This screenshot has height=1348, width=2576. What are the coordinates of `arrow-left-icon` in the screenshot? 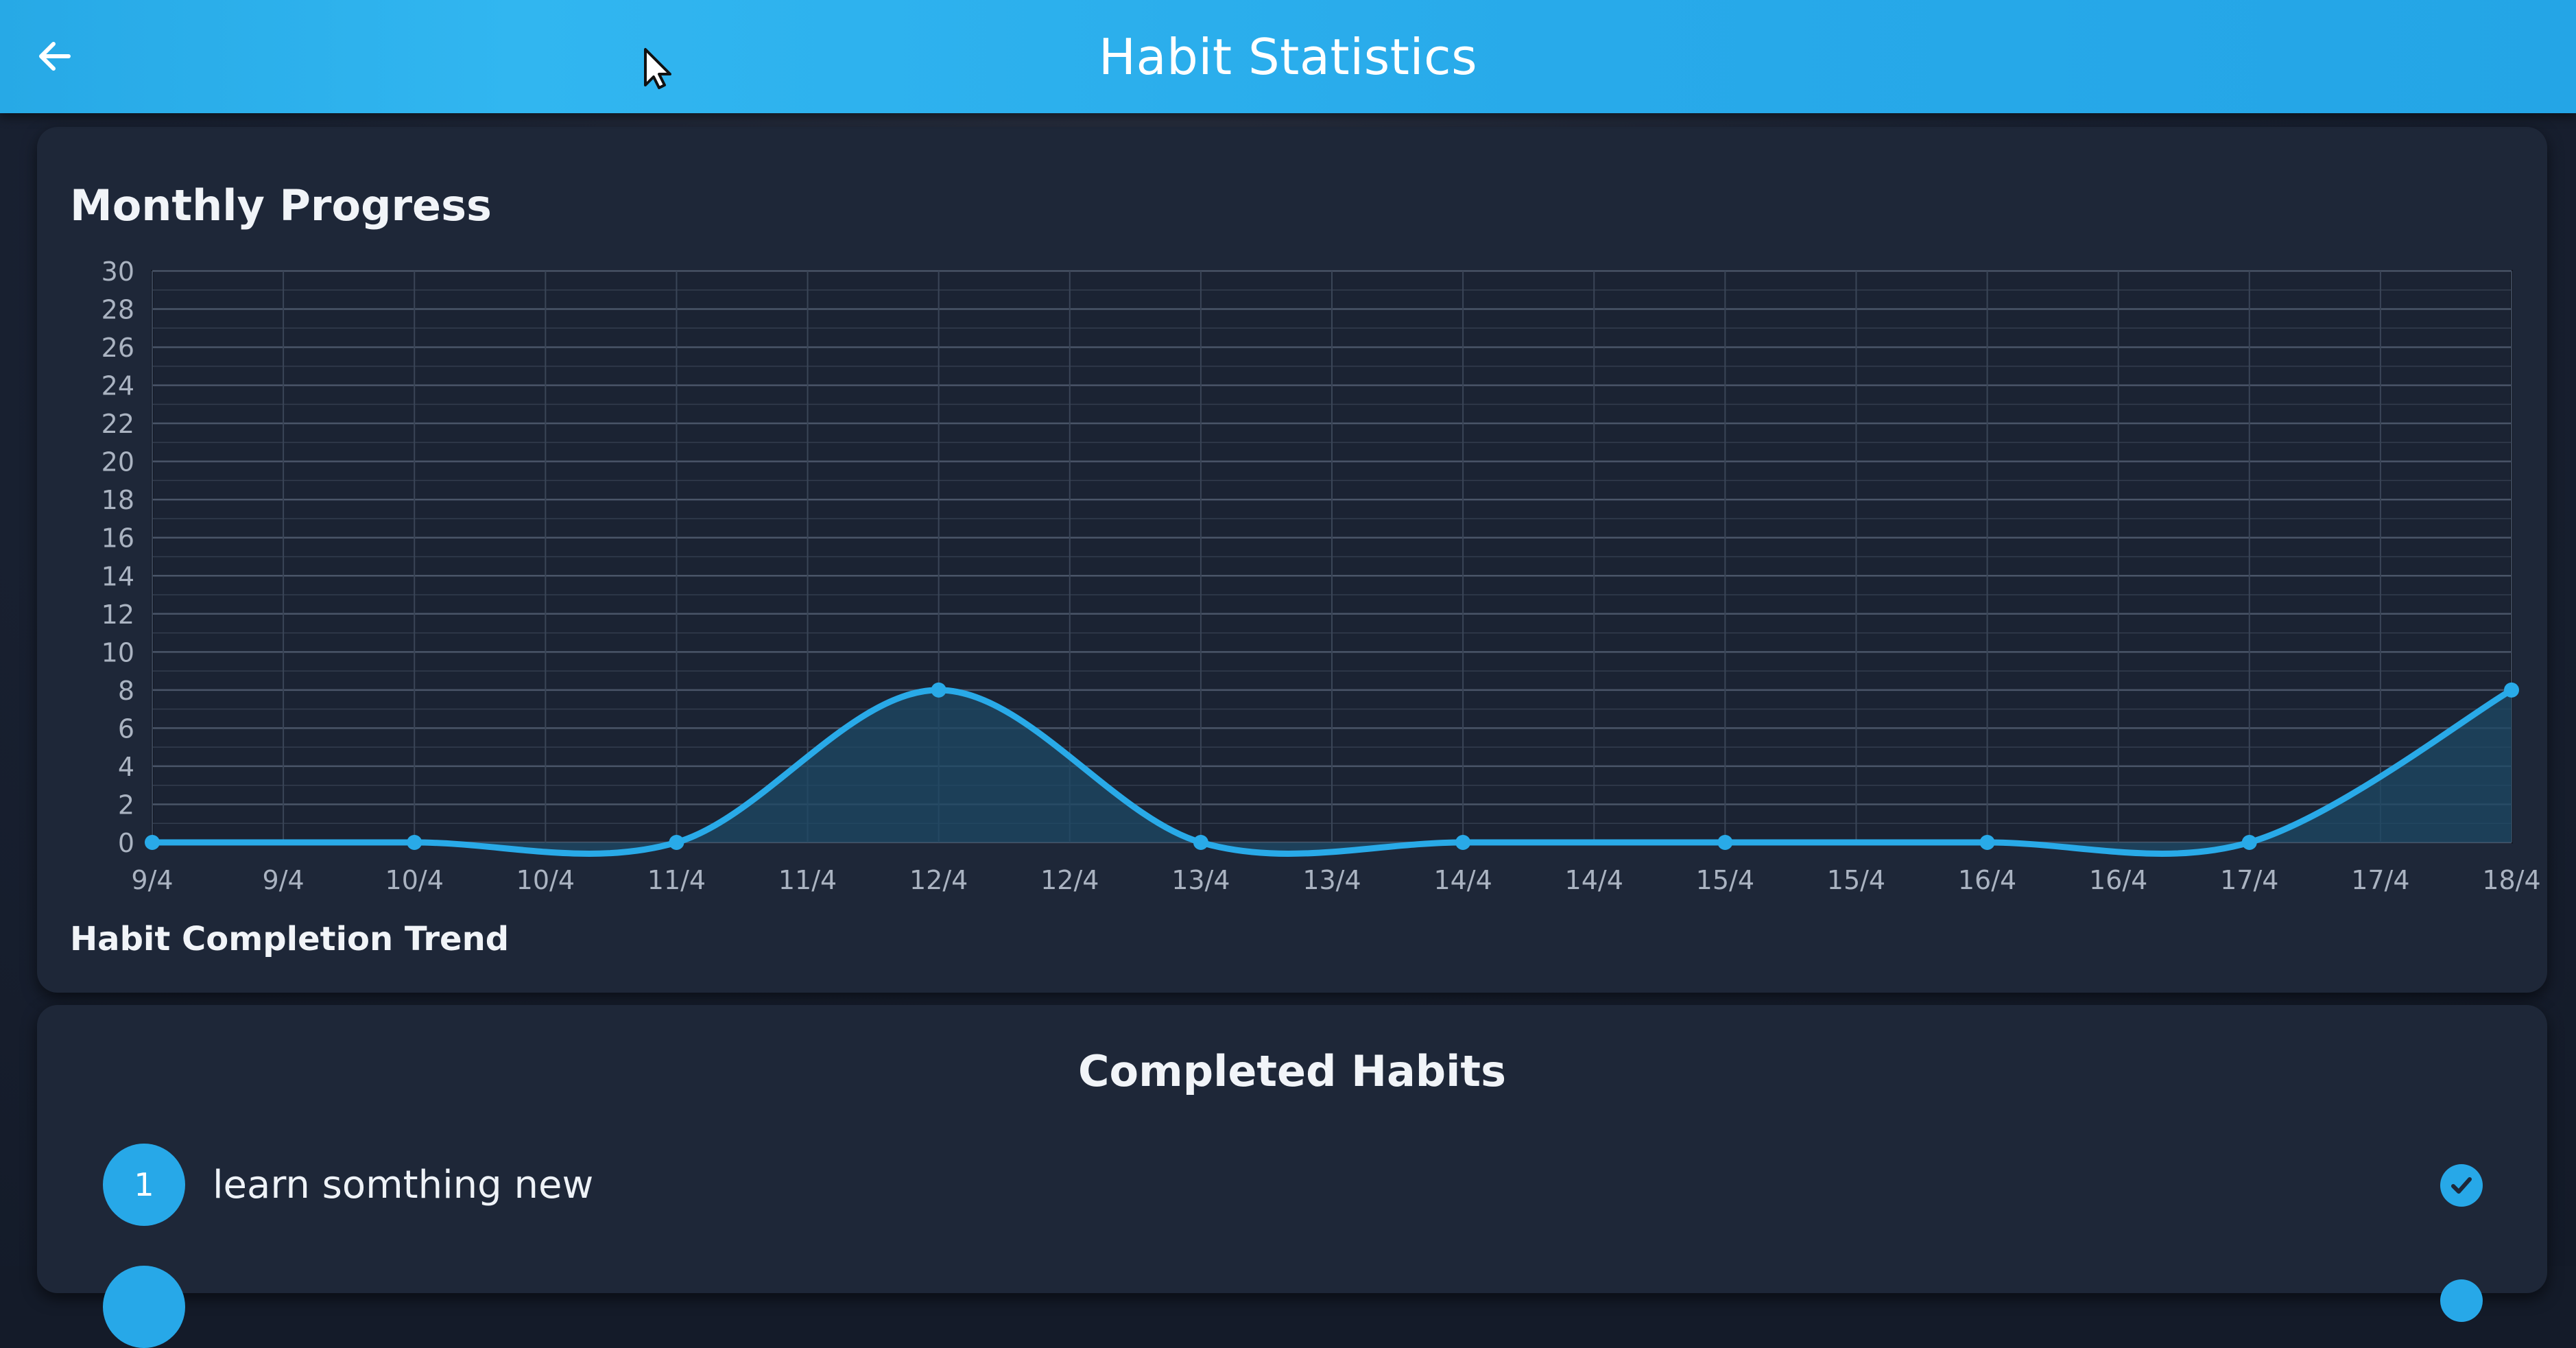 It's located at (55, 57).